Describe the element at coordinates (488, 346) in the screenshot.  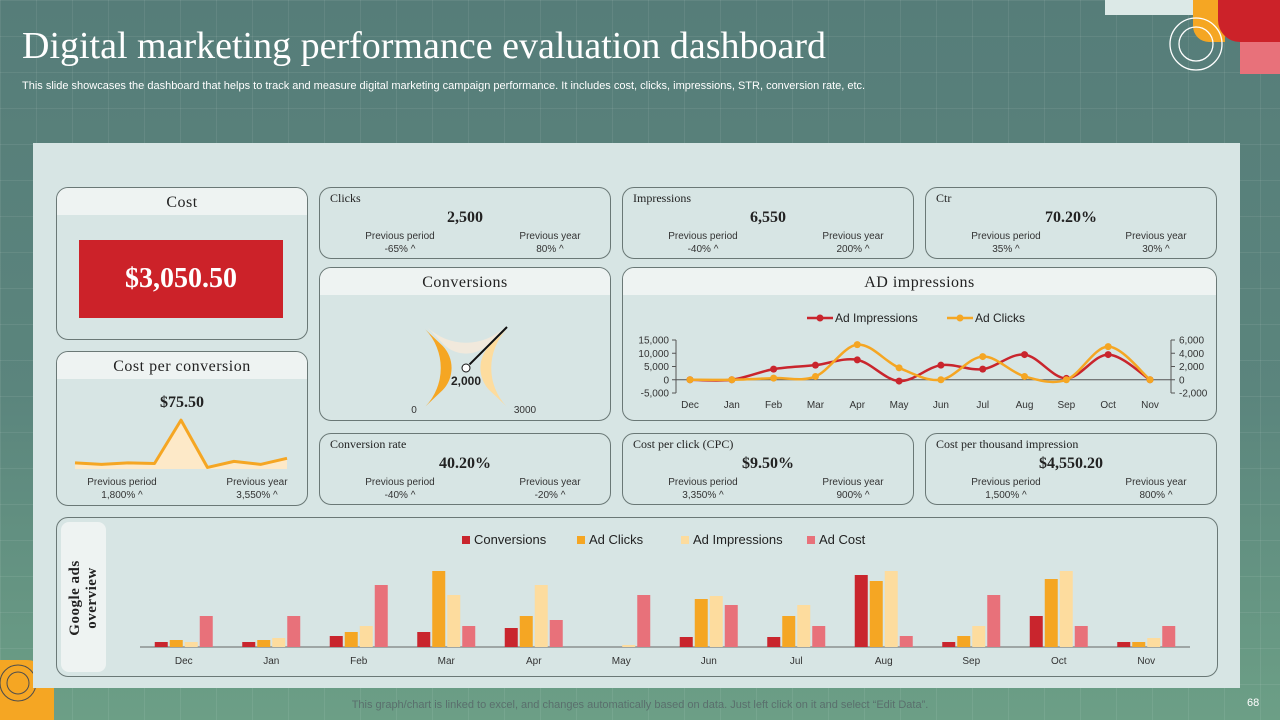
I see `gauge-needle` at that location.